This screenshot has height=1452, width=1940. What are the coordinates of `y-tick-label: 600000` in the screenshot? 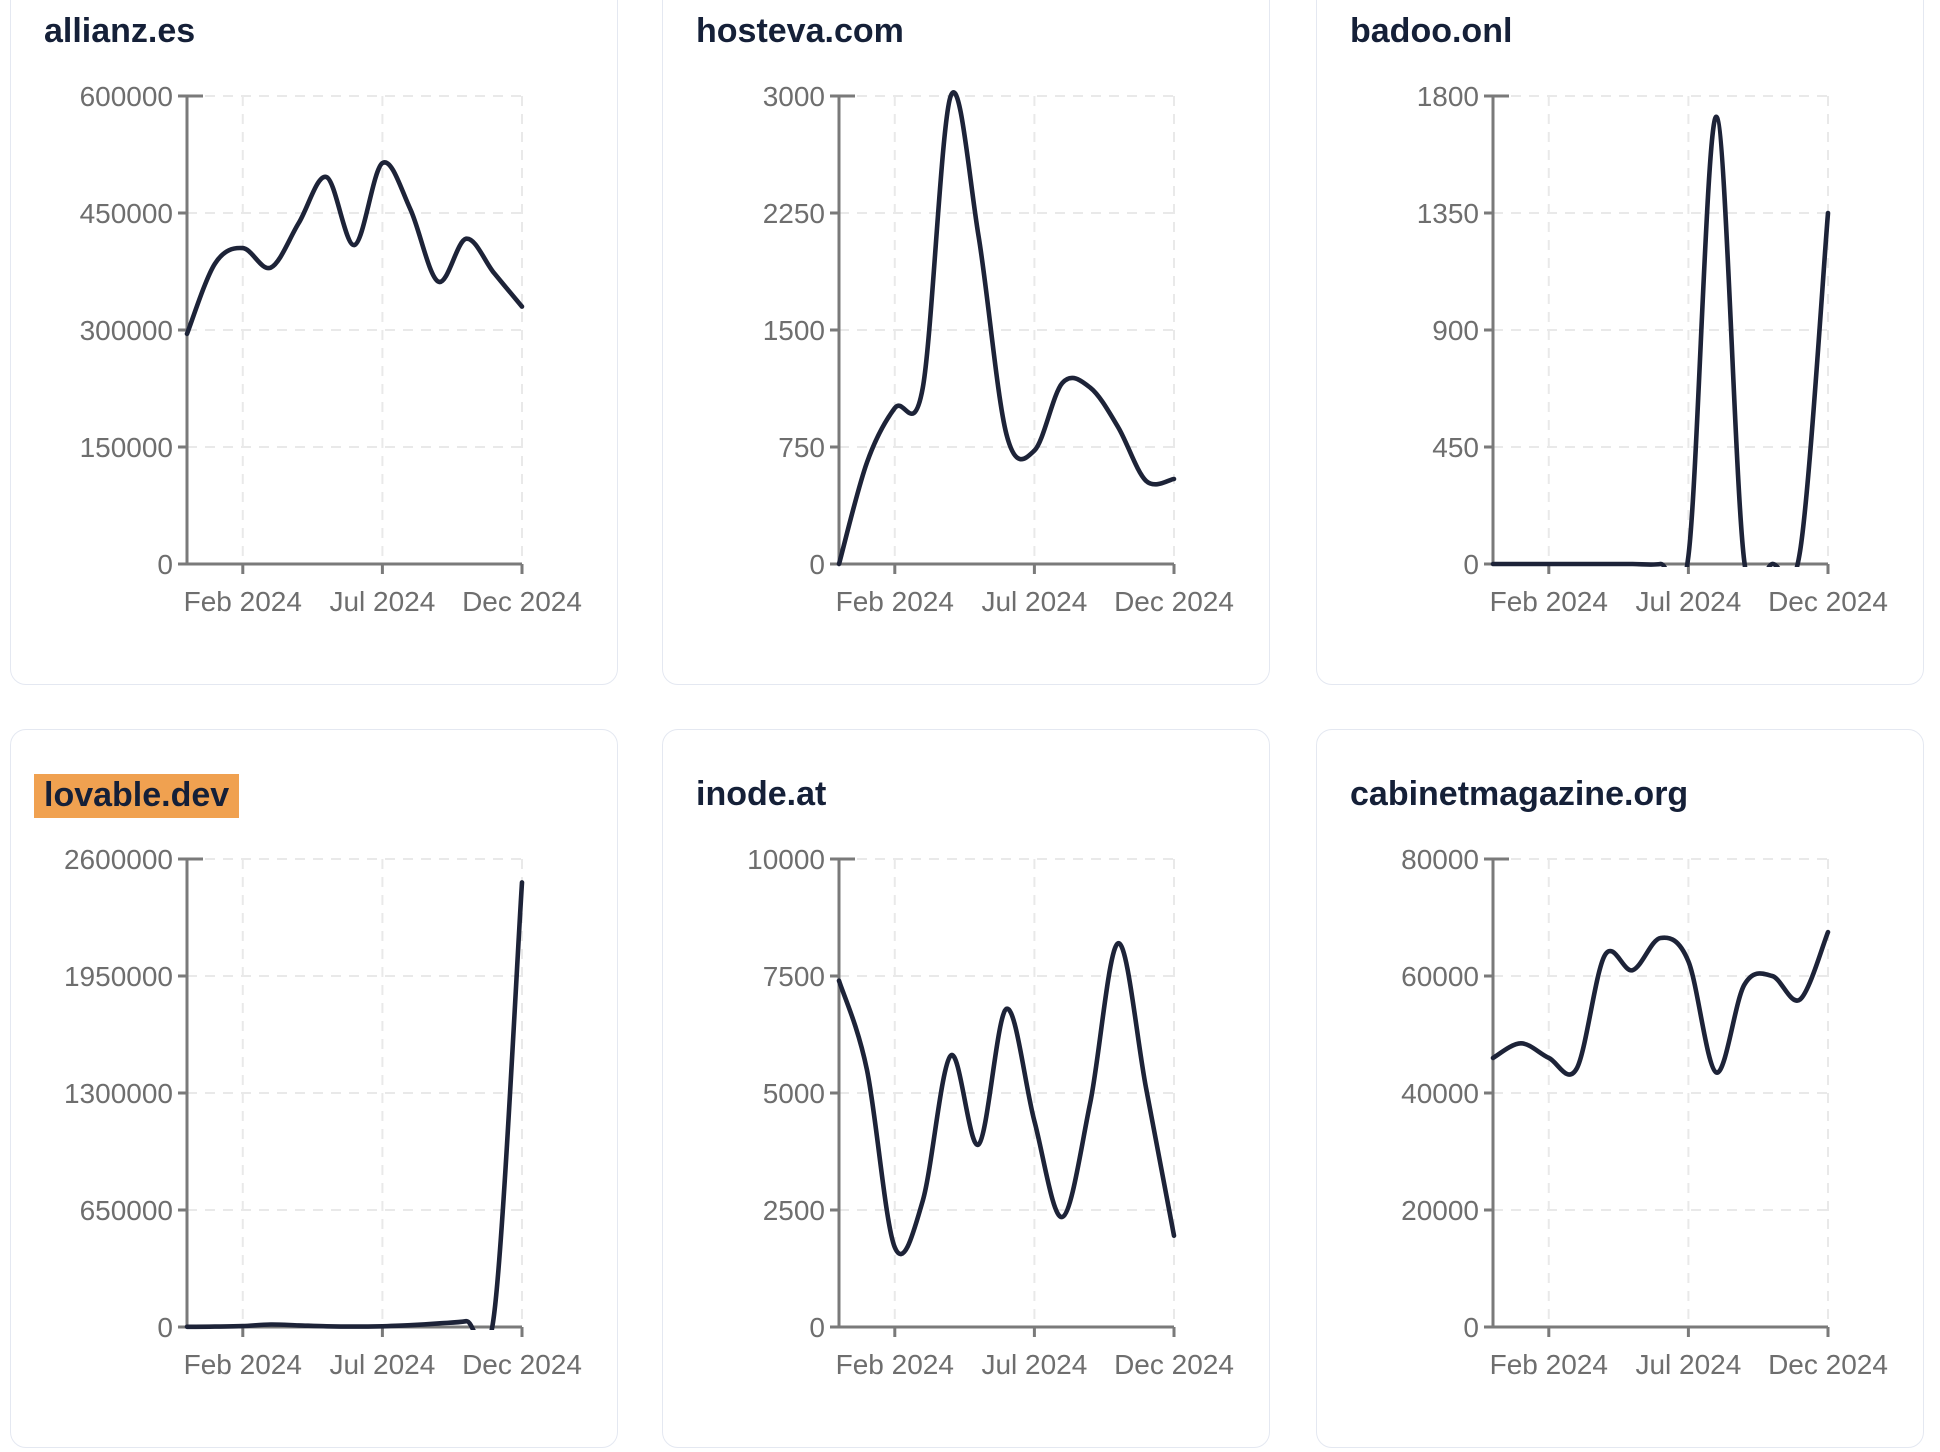 It's located at (126, 96).